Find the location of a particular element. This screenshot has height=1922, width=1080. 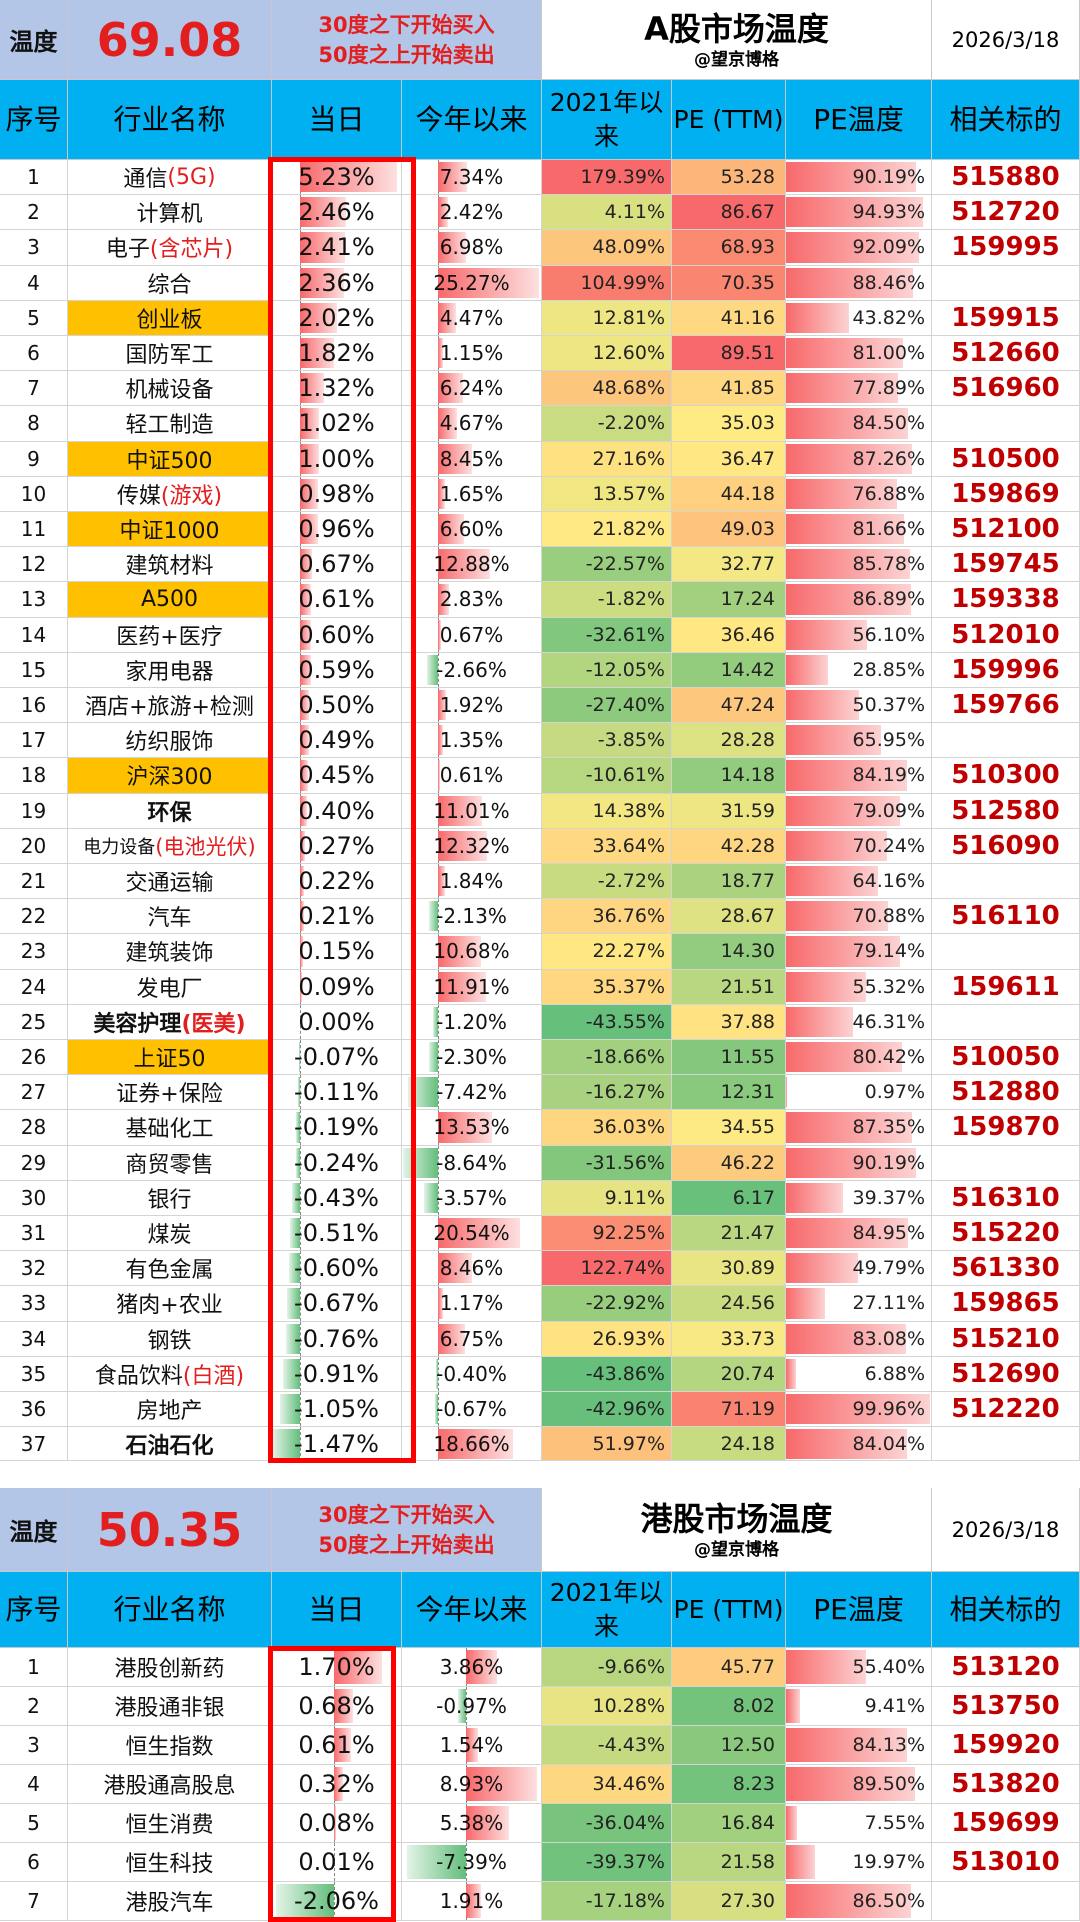

table-row: 29 商贸零售 -0.24% -8.64% -31.56% 46.22 90.19% is located at coordinates (540, 1163).